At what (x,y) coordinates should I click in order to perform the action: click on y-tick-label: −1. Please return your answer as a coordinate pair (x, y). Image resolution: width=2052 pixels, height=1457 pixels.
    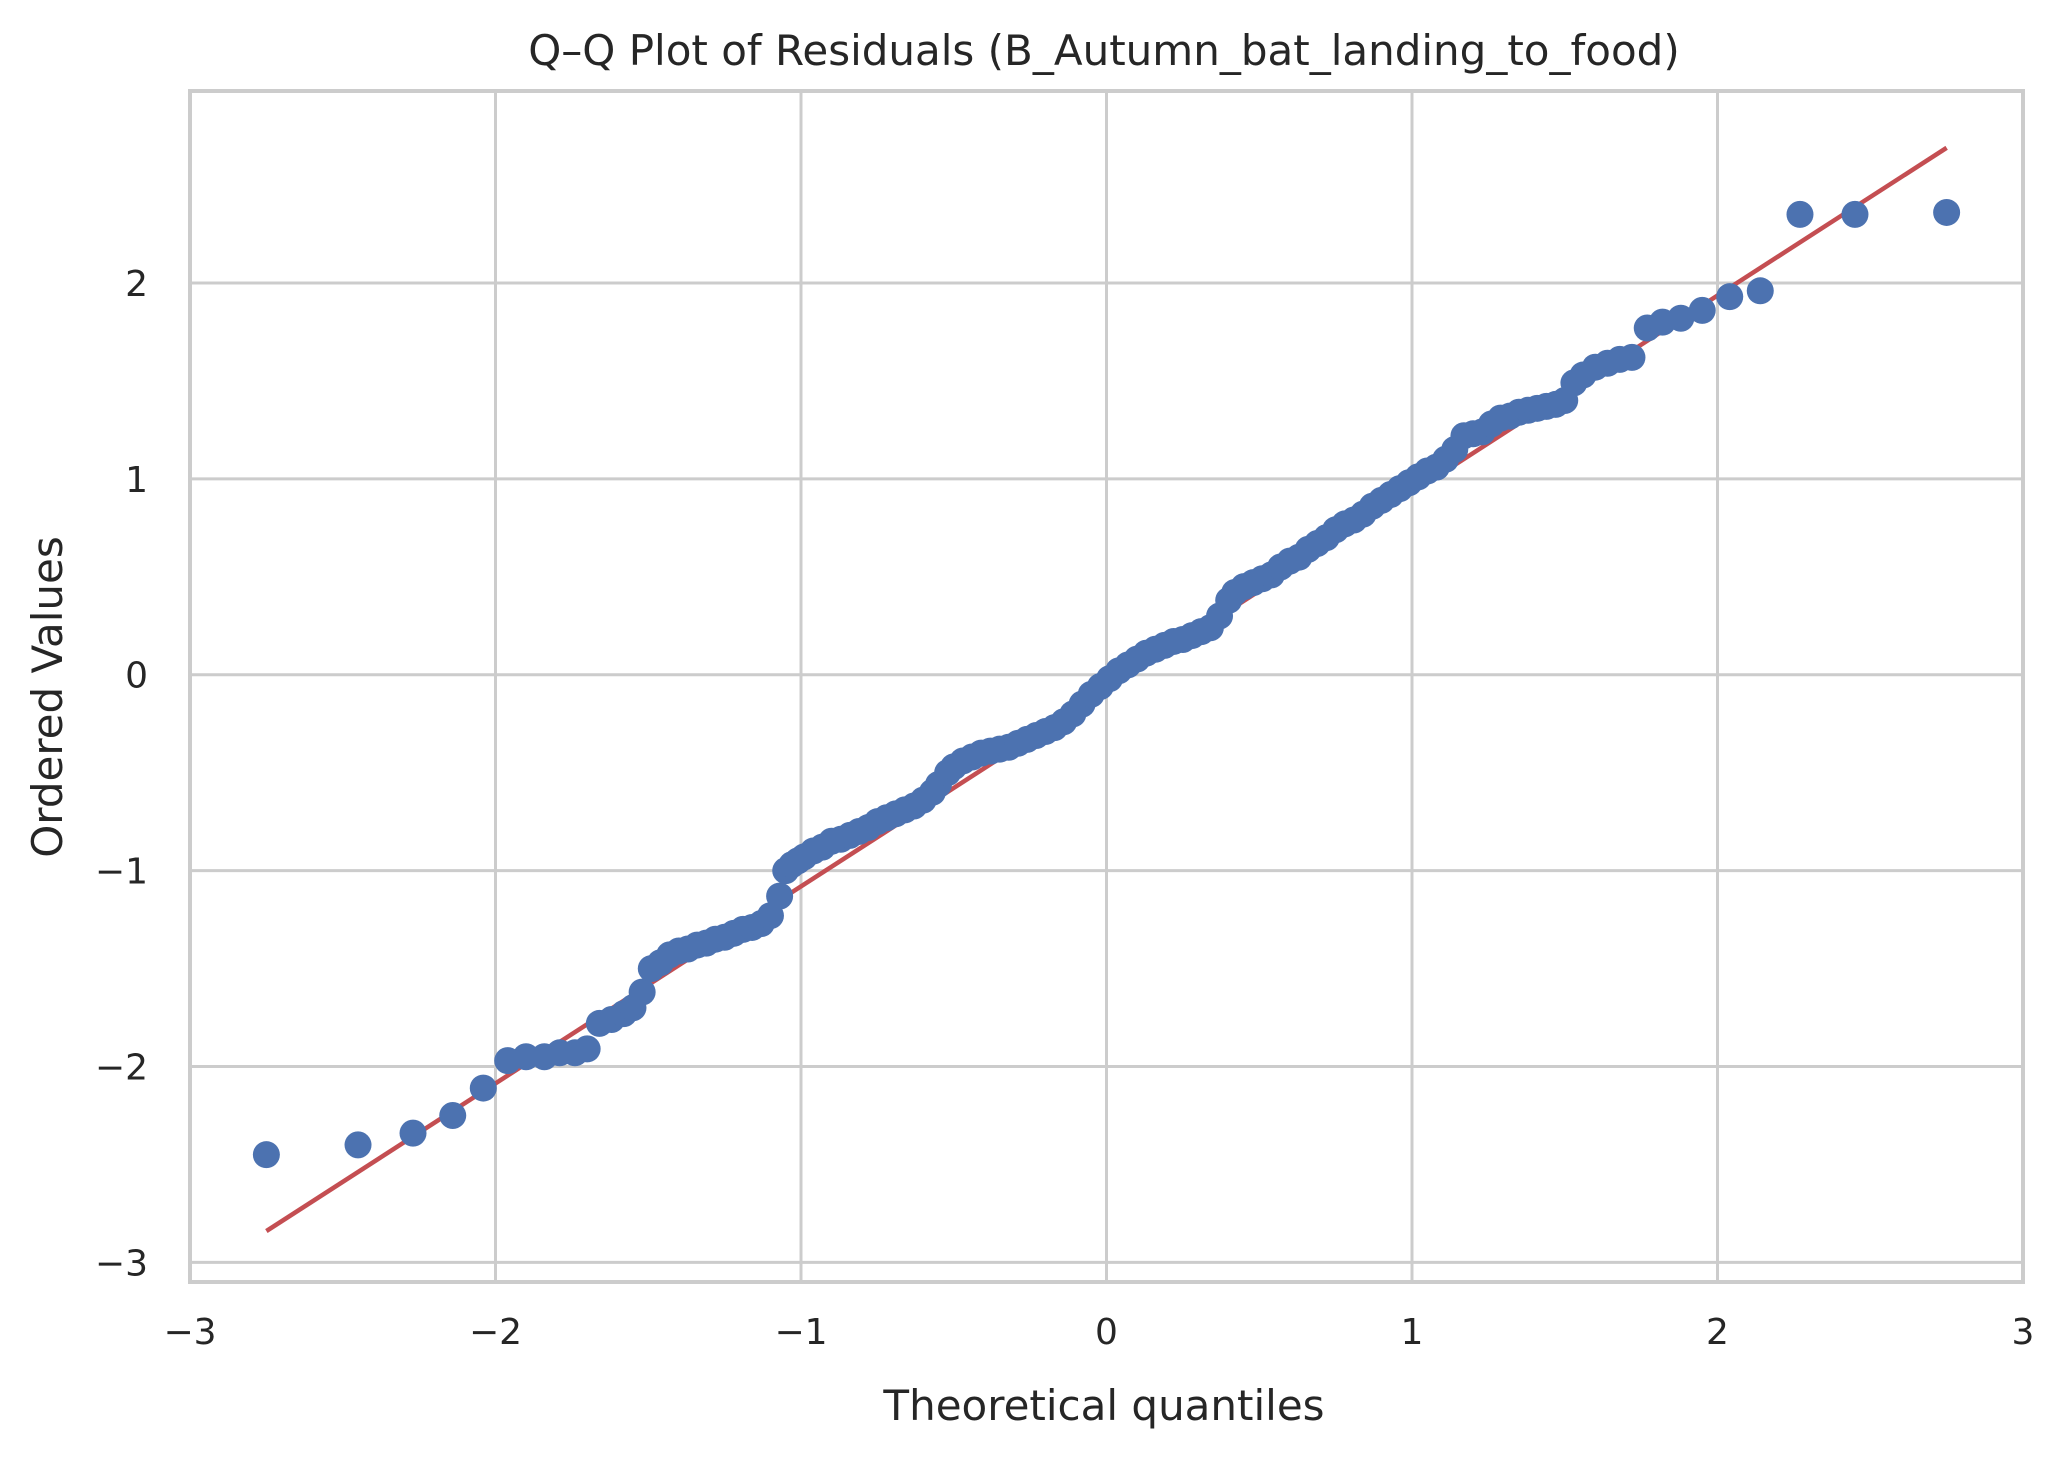
    Looking at the image, I should click on (121, 872).